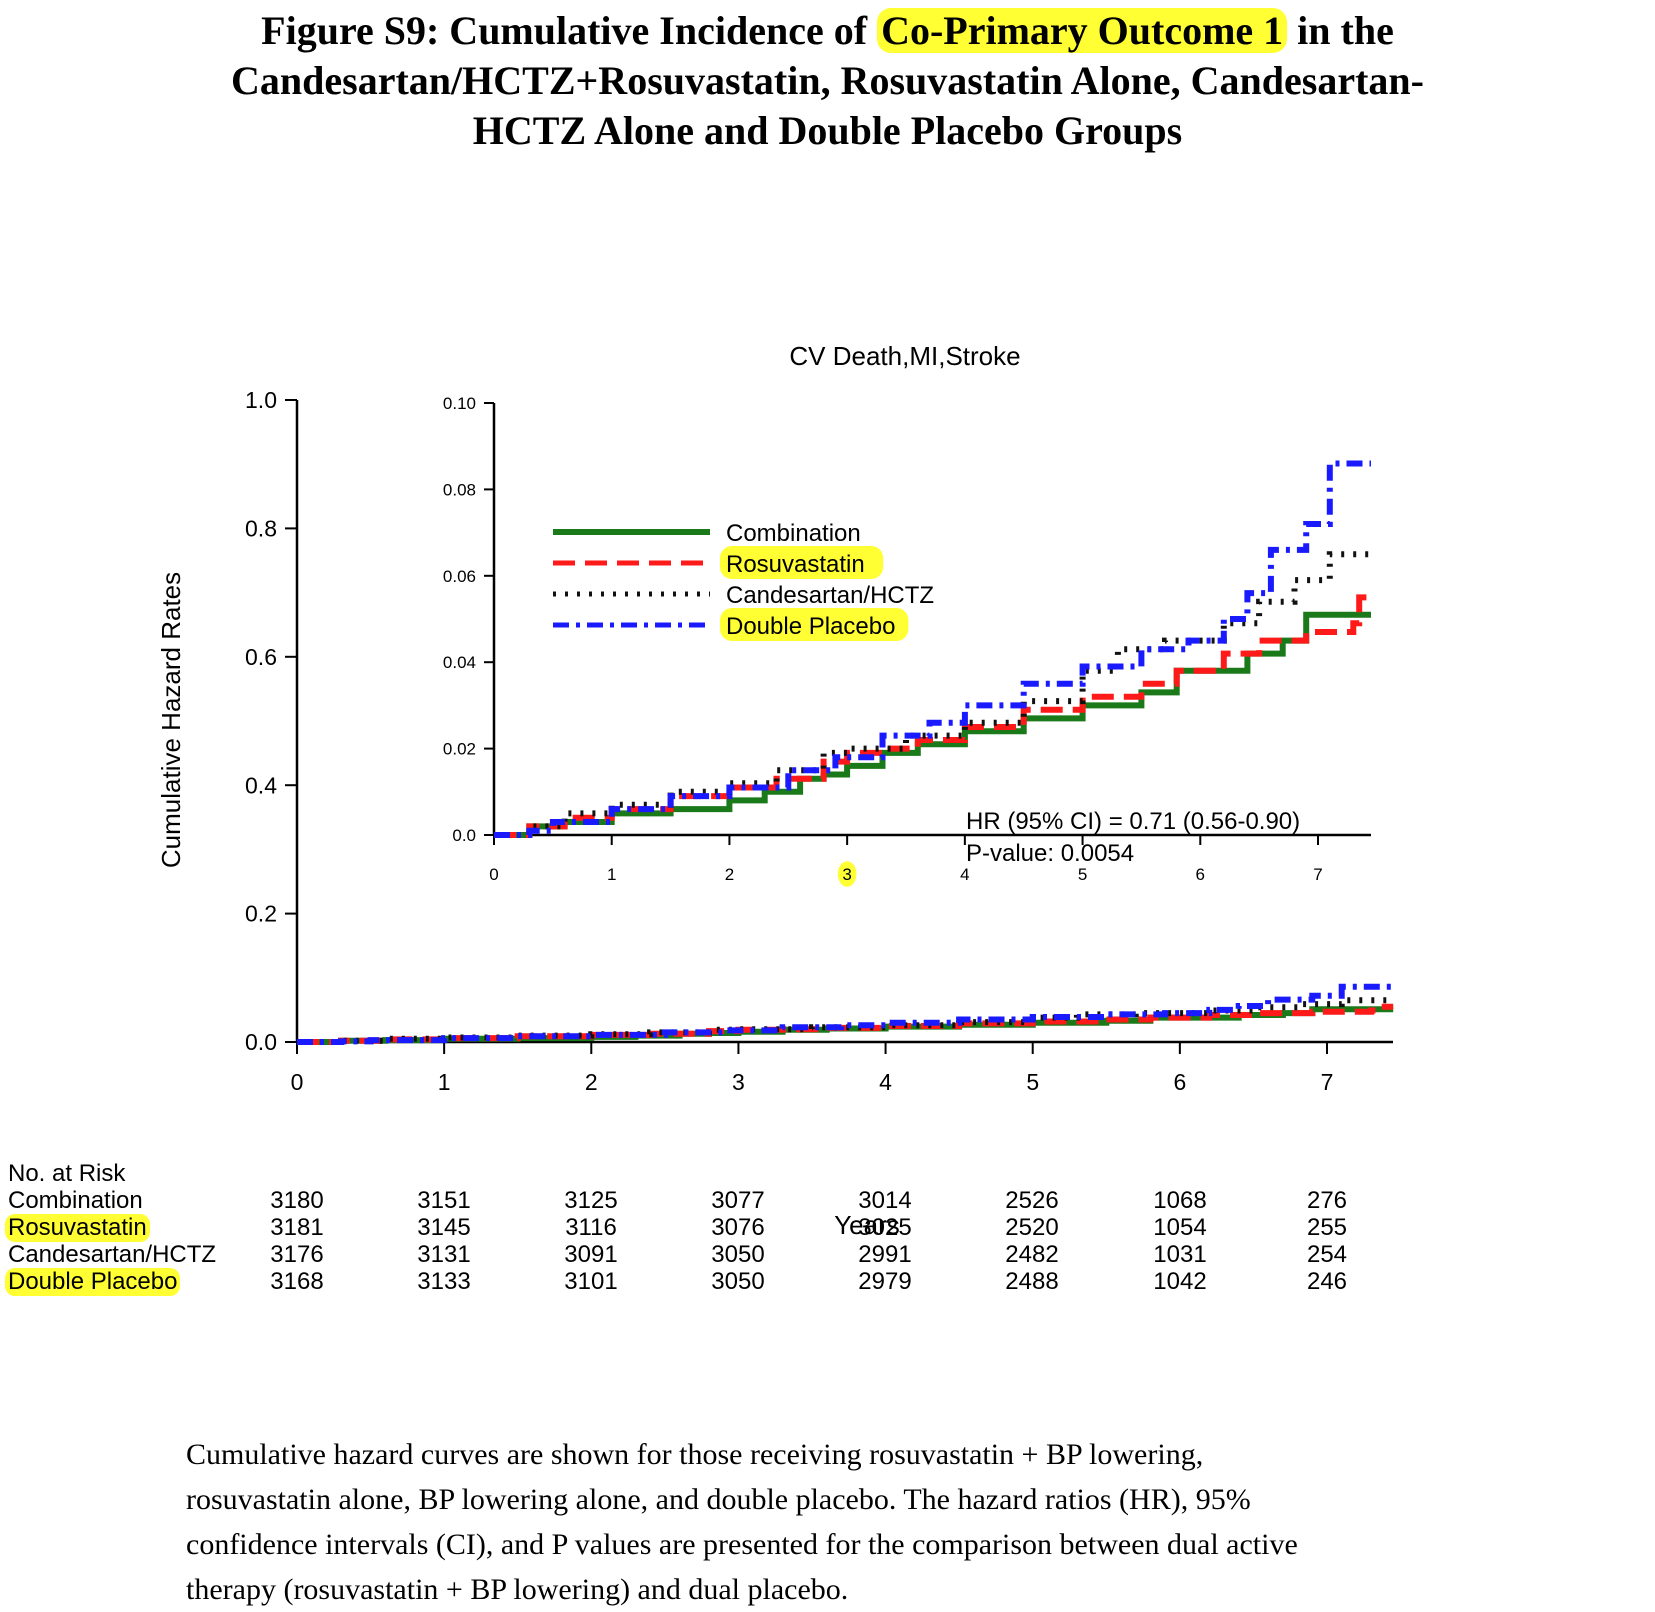 The image size is (1655, 1612). I want to click on risk-cell: 3133, so click(444, 1281).